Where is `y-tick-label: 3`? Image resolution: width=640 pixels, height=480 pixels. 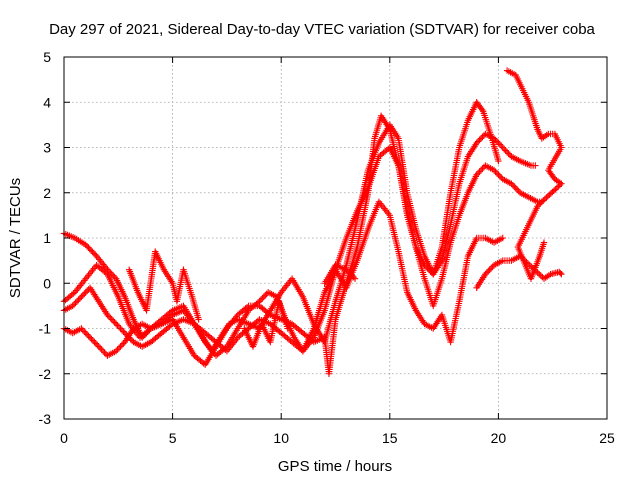
y-tick-label: 3 is located at coordinates (47, 148).